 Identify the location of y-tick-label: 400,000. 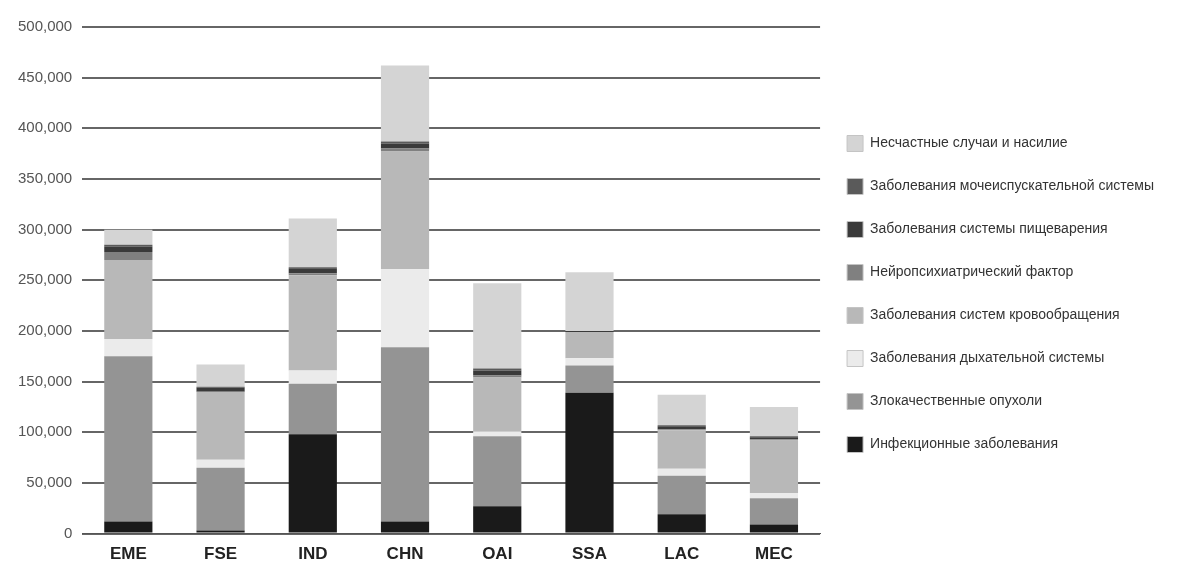
(45, 127).